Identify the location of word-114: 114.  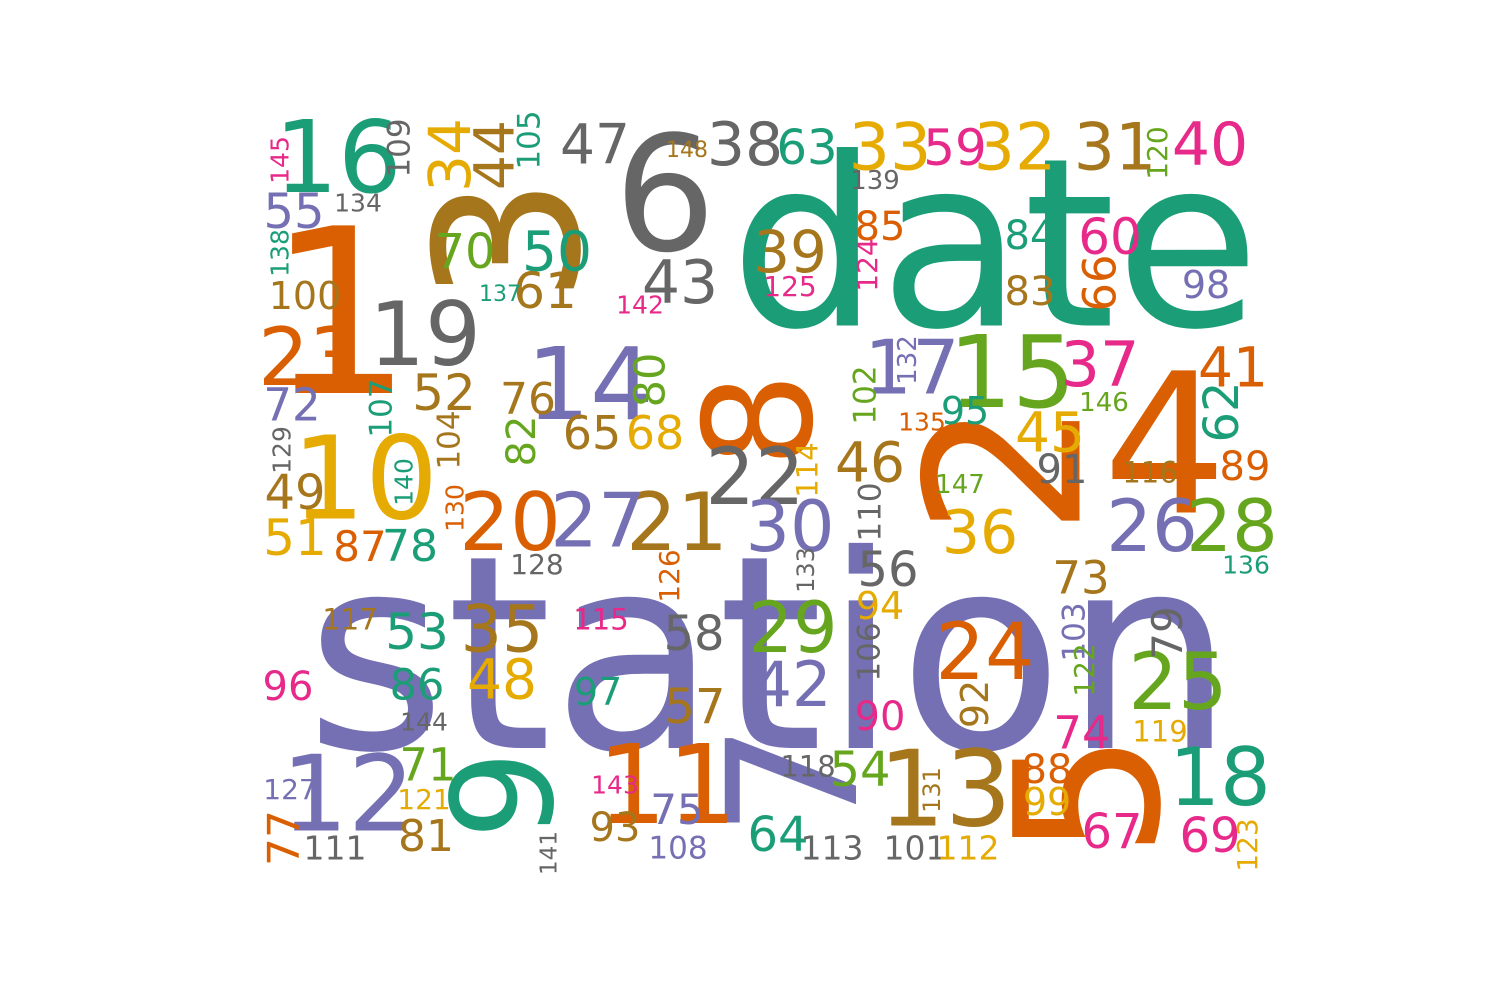
(807, 470).